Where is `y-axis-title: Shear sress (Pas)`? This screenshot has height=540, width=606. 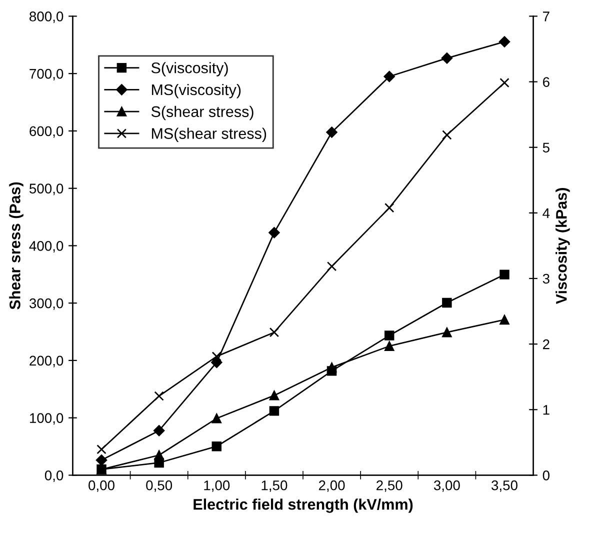
y-axis-title: Shear sress (Pas) is located at coordinates (16, 246).